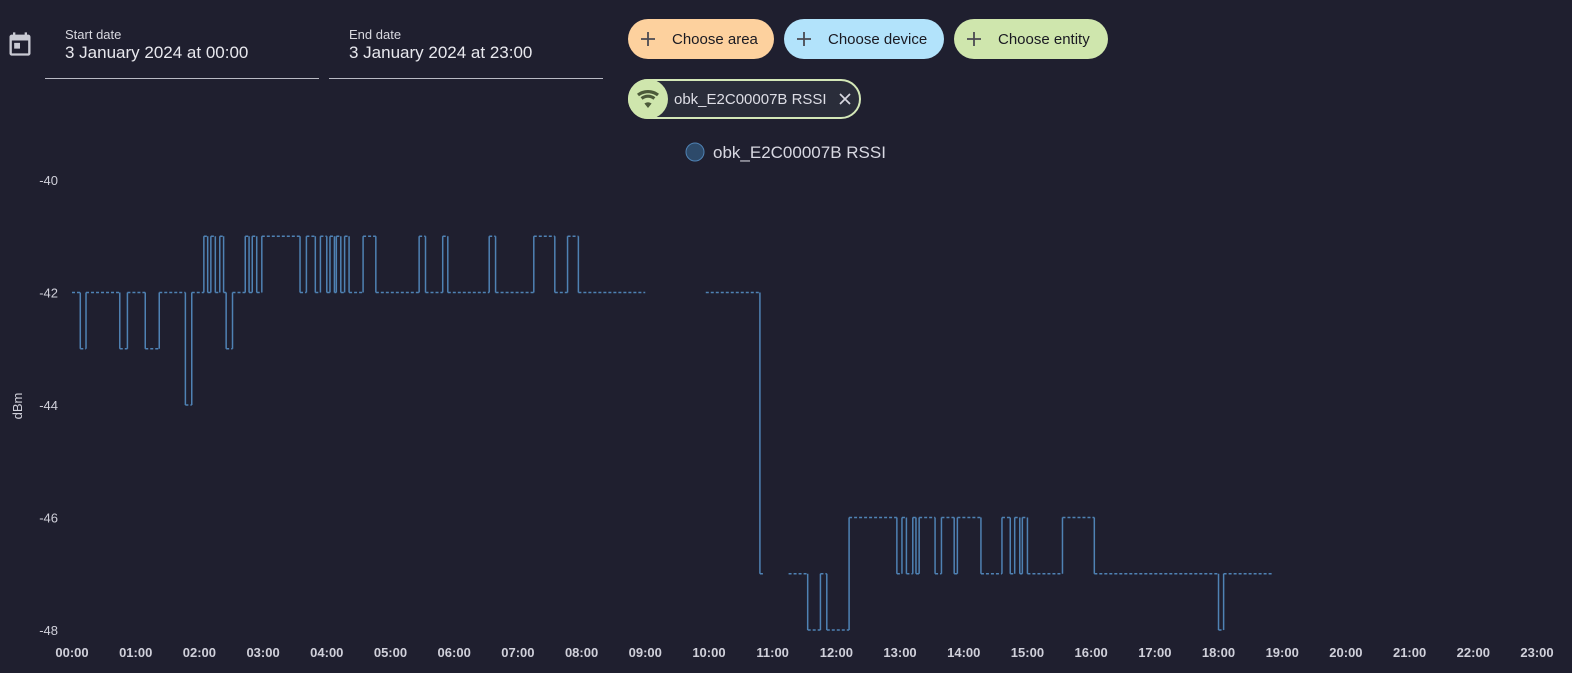 This screenshot has width=1572, height=673. I want to click on calendar-icon, so click(20, 44).